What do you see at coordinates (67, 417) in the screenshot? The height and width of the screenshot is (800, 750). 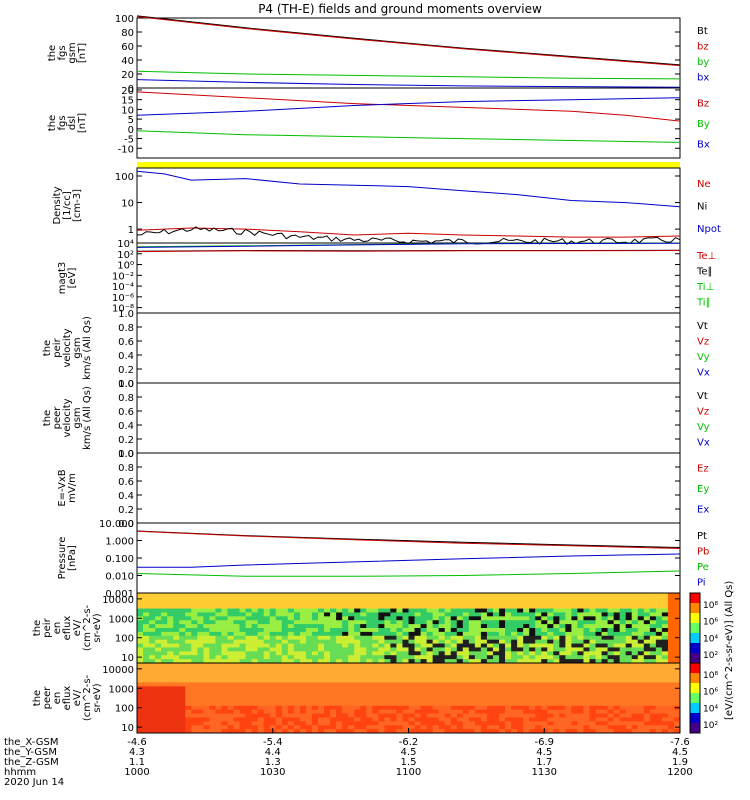 I see `ylabel-line: velocity` at bounding box center [67, 417].